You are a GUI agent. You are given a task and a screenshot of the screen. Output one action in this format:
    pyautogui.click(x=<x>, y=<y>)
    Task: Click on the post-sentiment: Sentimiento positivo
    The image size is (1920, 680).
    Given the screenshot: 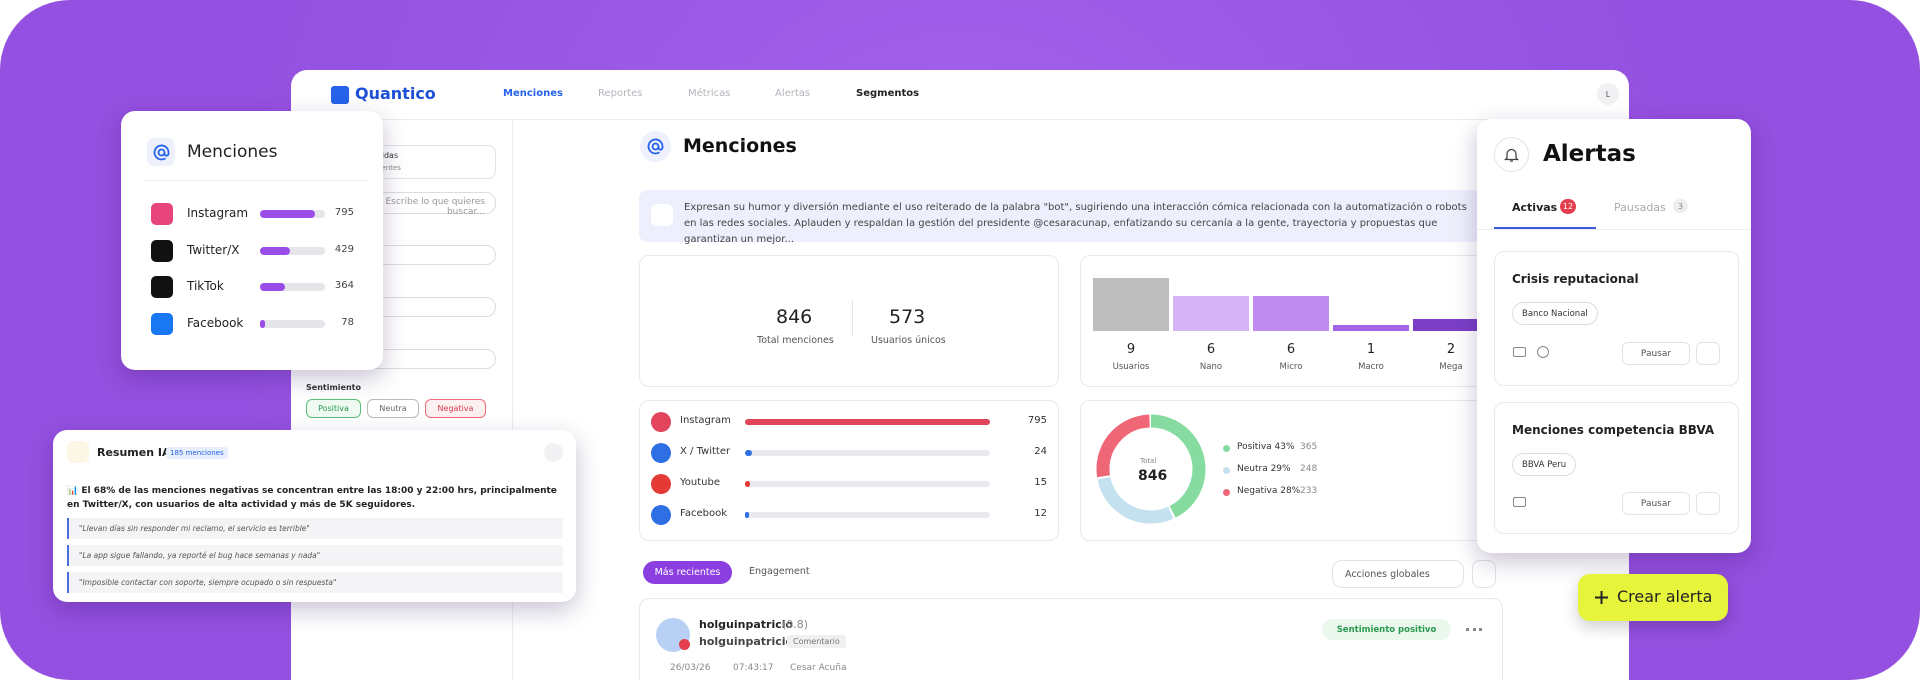 What is the action you would take?
    pyautogui.click(x=1386, y=629)
    